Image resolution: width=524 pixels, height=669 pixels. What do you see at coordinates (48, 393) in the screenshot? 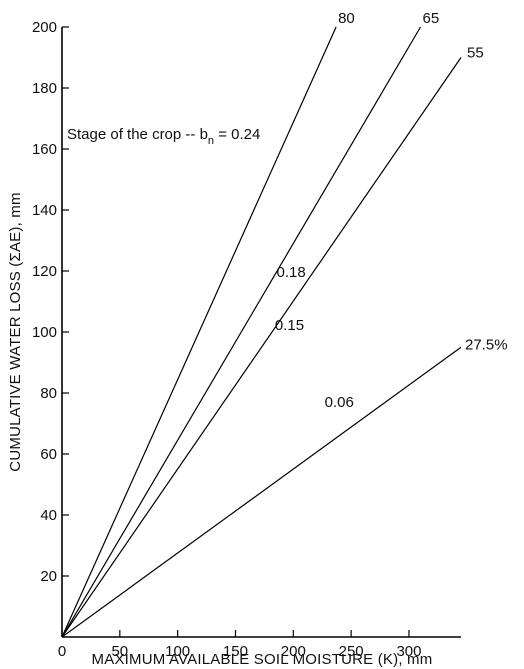
I see `y-tick-label: 80` at bounding box center [48, 393].